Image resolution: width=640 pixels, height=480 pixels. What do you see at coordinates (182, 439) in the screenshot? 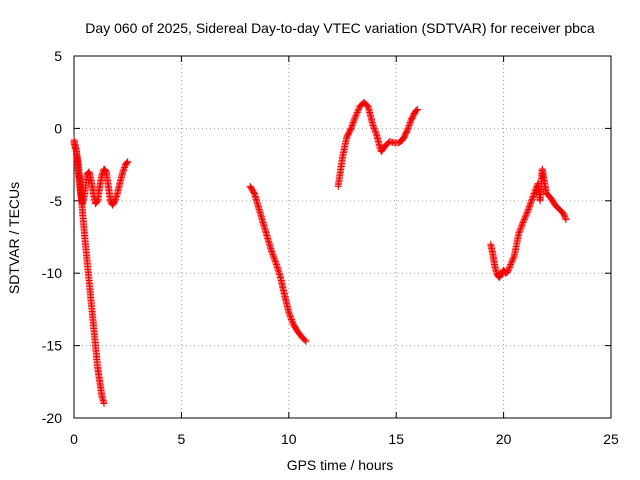
I see `x-tick-label: 5` at bounding box center [182, 439].